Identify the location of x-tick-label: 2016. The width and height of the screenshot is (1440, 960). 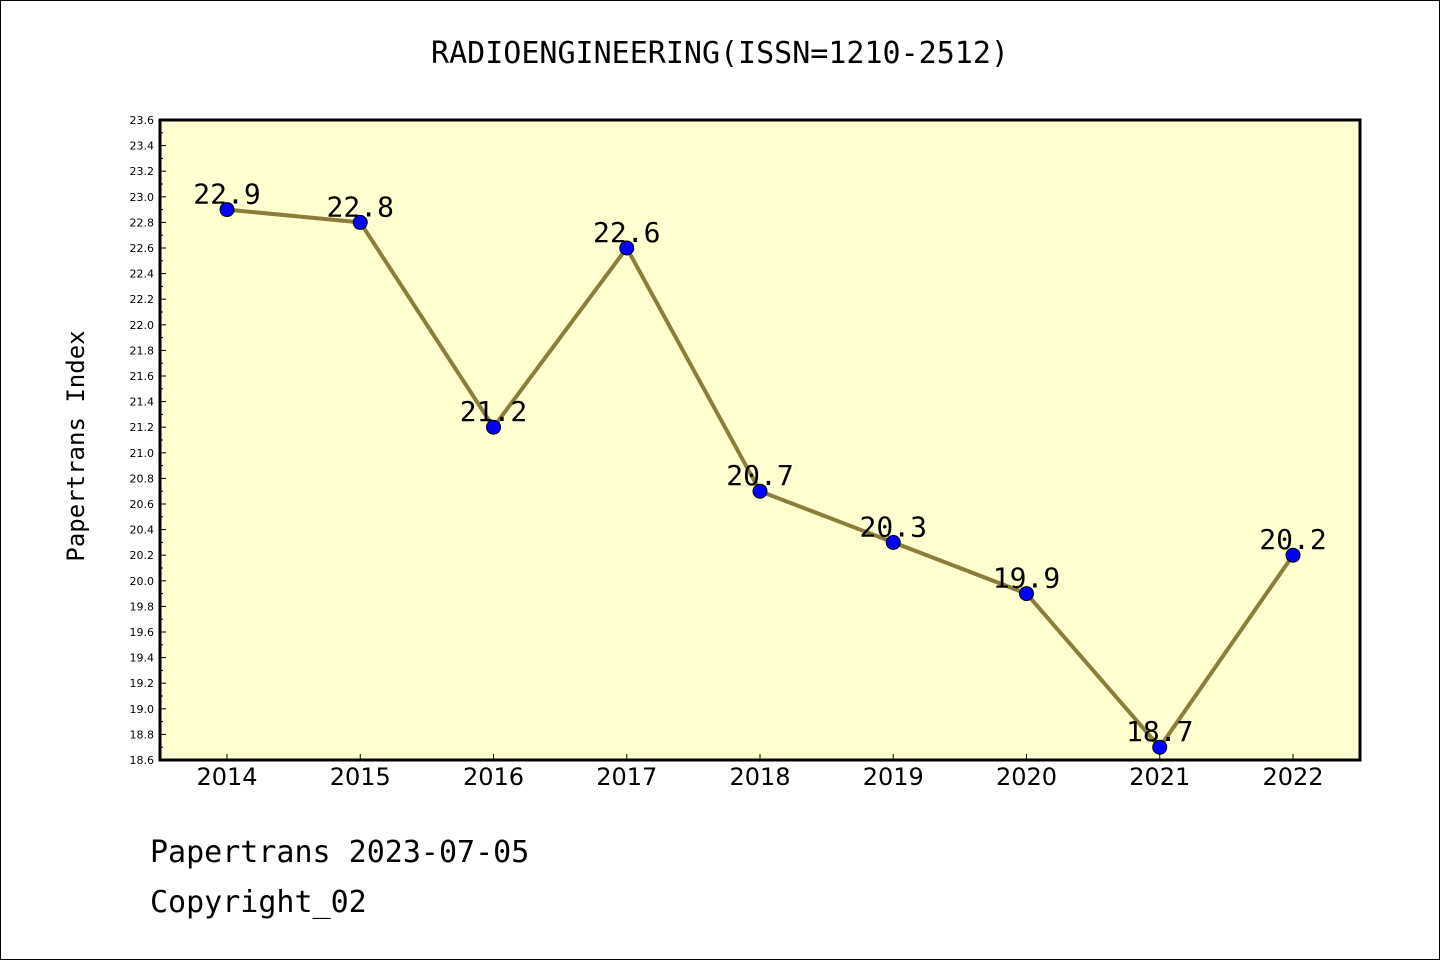
(493, 777).